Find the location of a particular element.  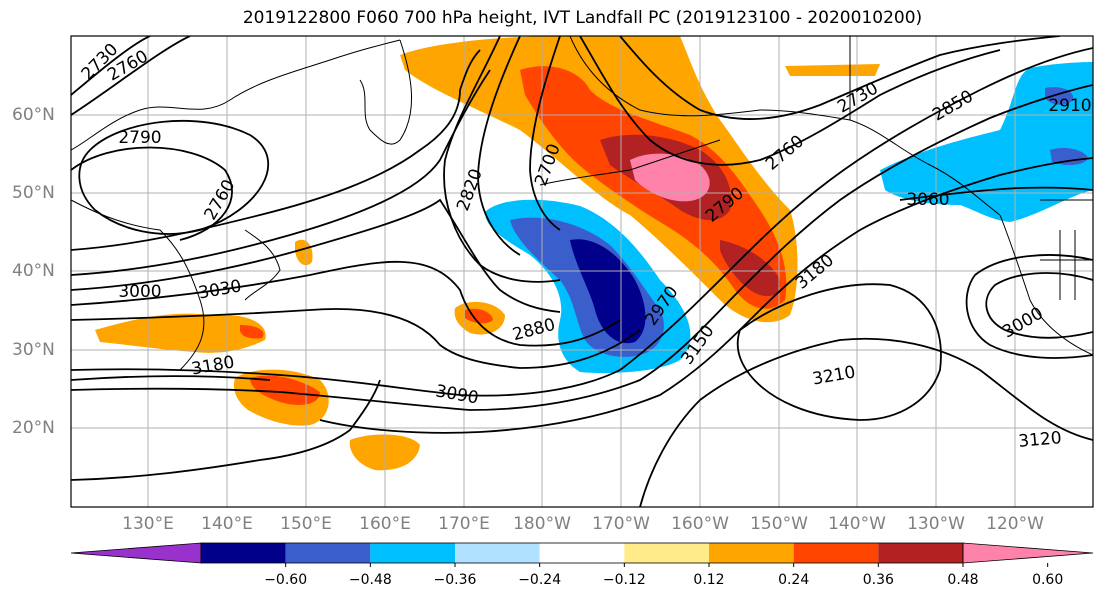

contour-label: 3090 is located at coordinates (457, 394).